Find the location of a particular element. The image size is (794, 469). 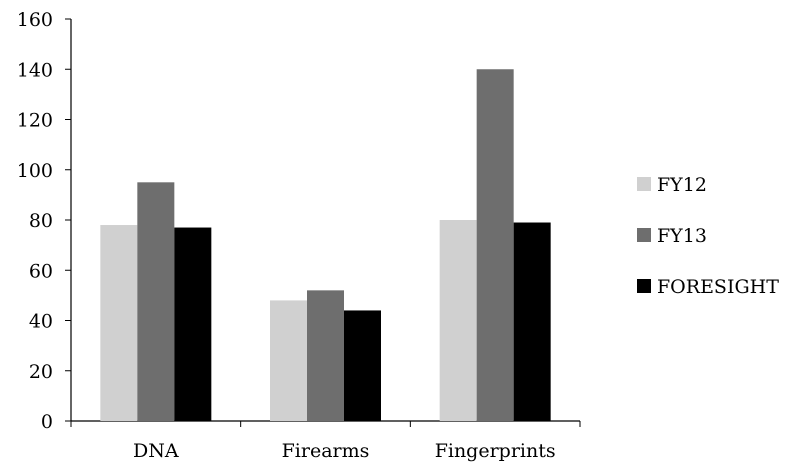

y-tick-label: 60 is located at coordinates (41, 271).